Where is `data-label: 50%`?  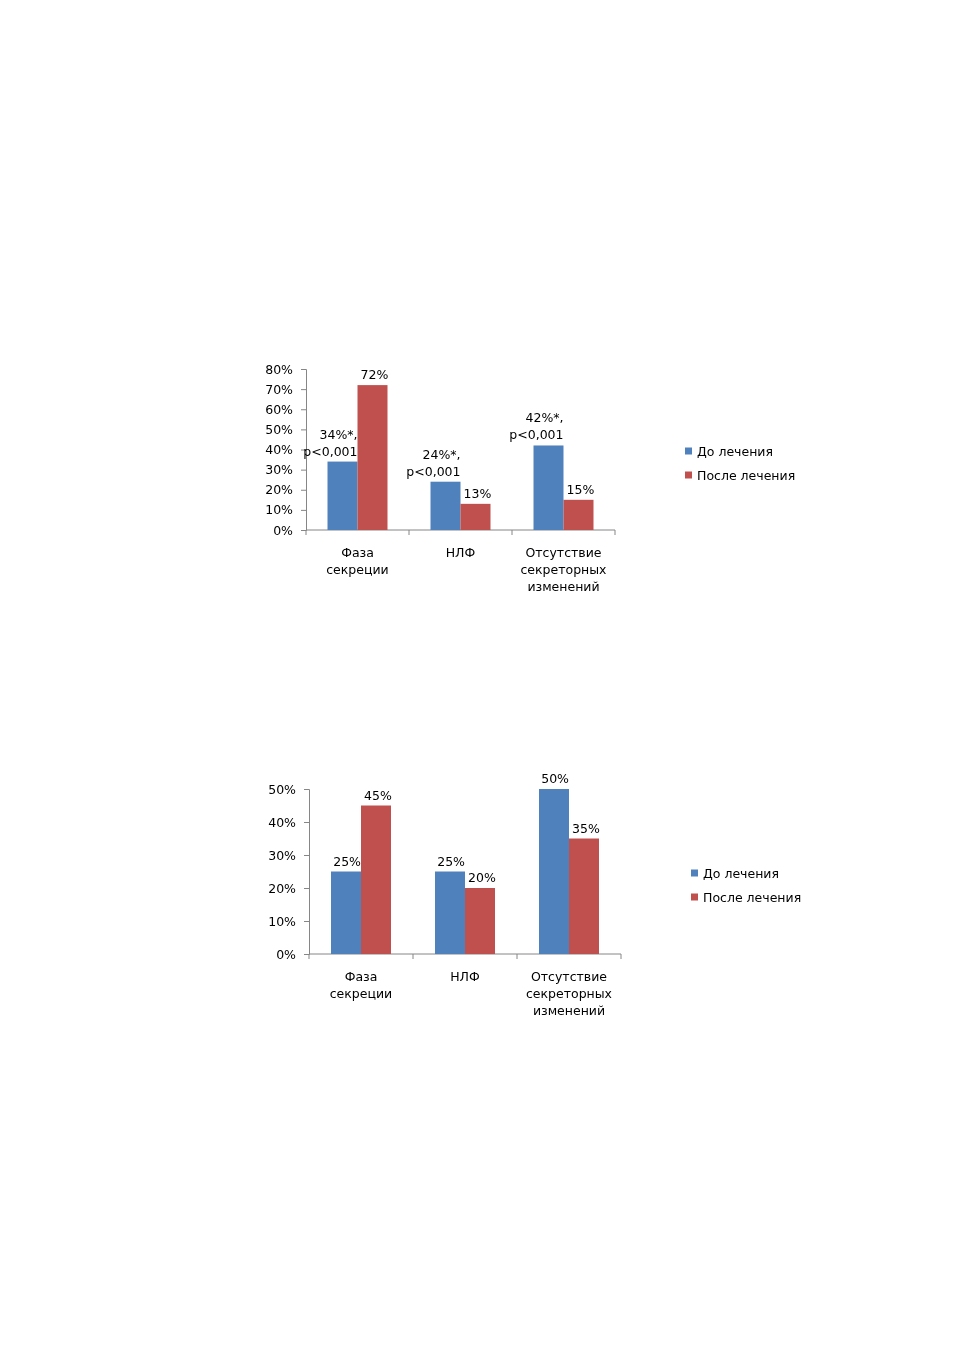
data-label: 50% is located at coordinates (555, 778).